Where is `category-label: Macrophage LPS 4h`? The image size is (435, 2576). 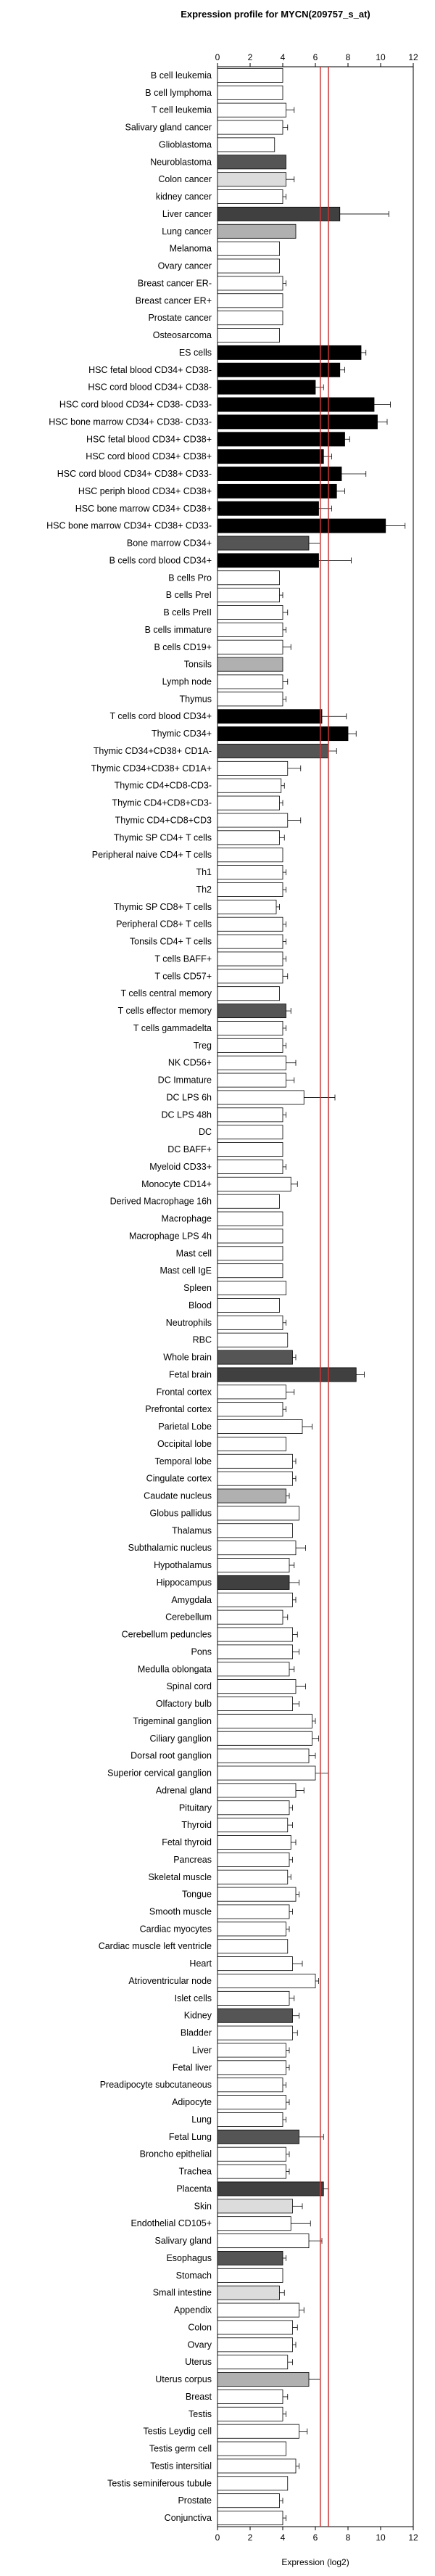 category-label: Macrophage LPS 4h is located at coordinates (170, 1236).